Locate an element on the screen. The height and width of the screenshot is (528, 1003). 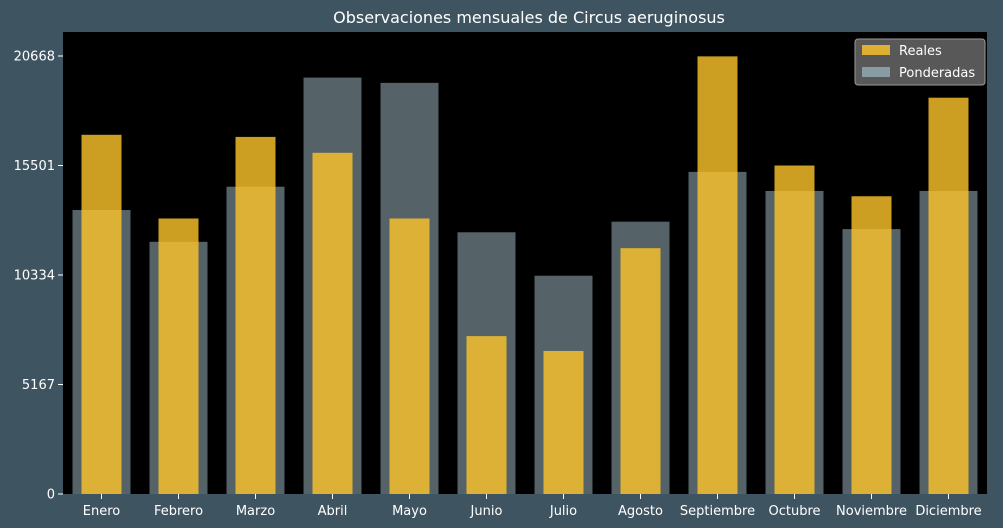
x-tick-label-10: Noviembre is located at coordinates (871, 511).